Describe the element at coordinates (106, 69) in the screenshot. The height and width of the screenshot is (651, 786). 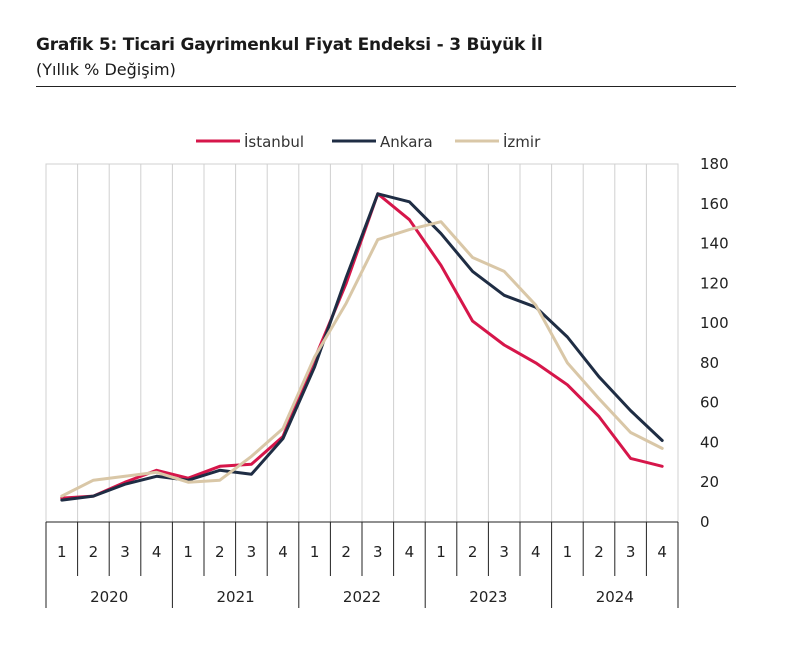
I see `chart-subtitle: (Yıllık % Değişim)` at that location.